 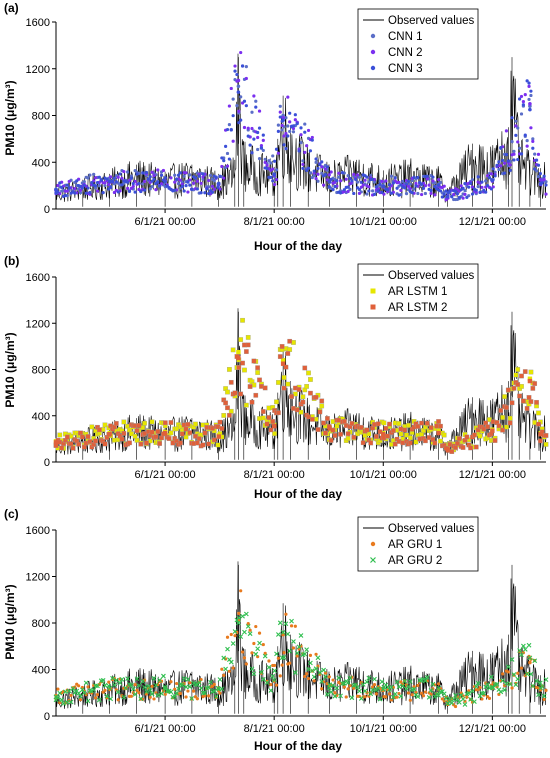 What do you see at coordinates (11, 514) in the screenshot?
I see `panel-label: (c)` at bounding box center [11, 514].